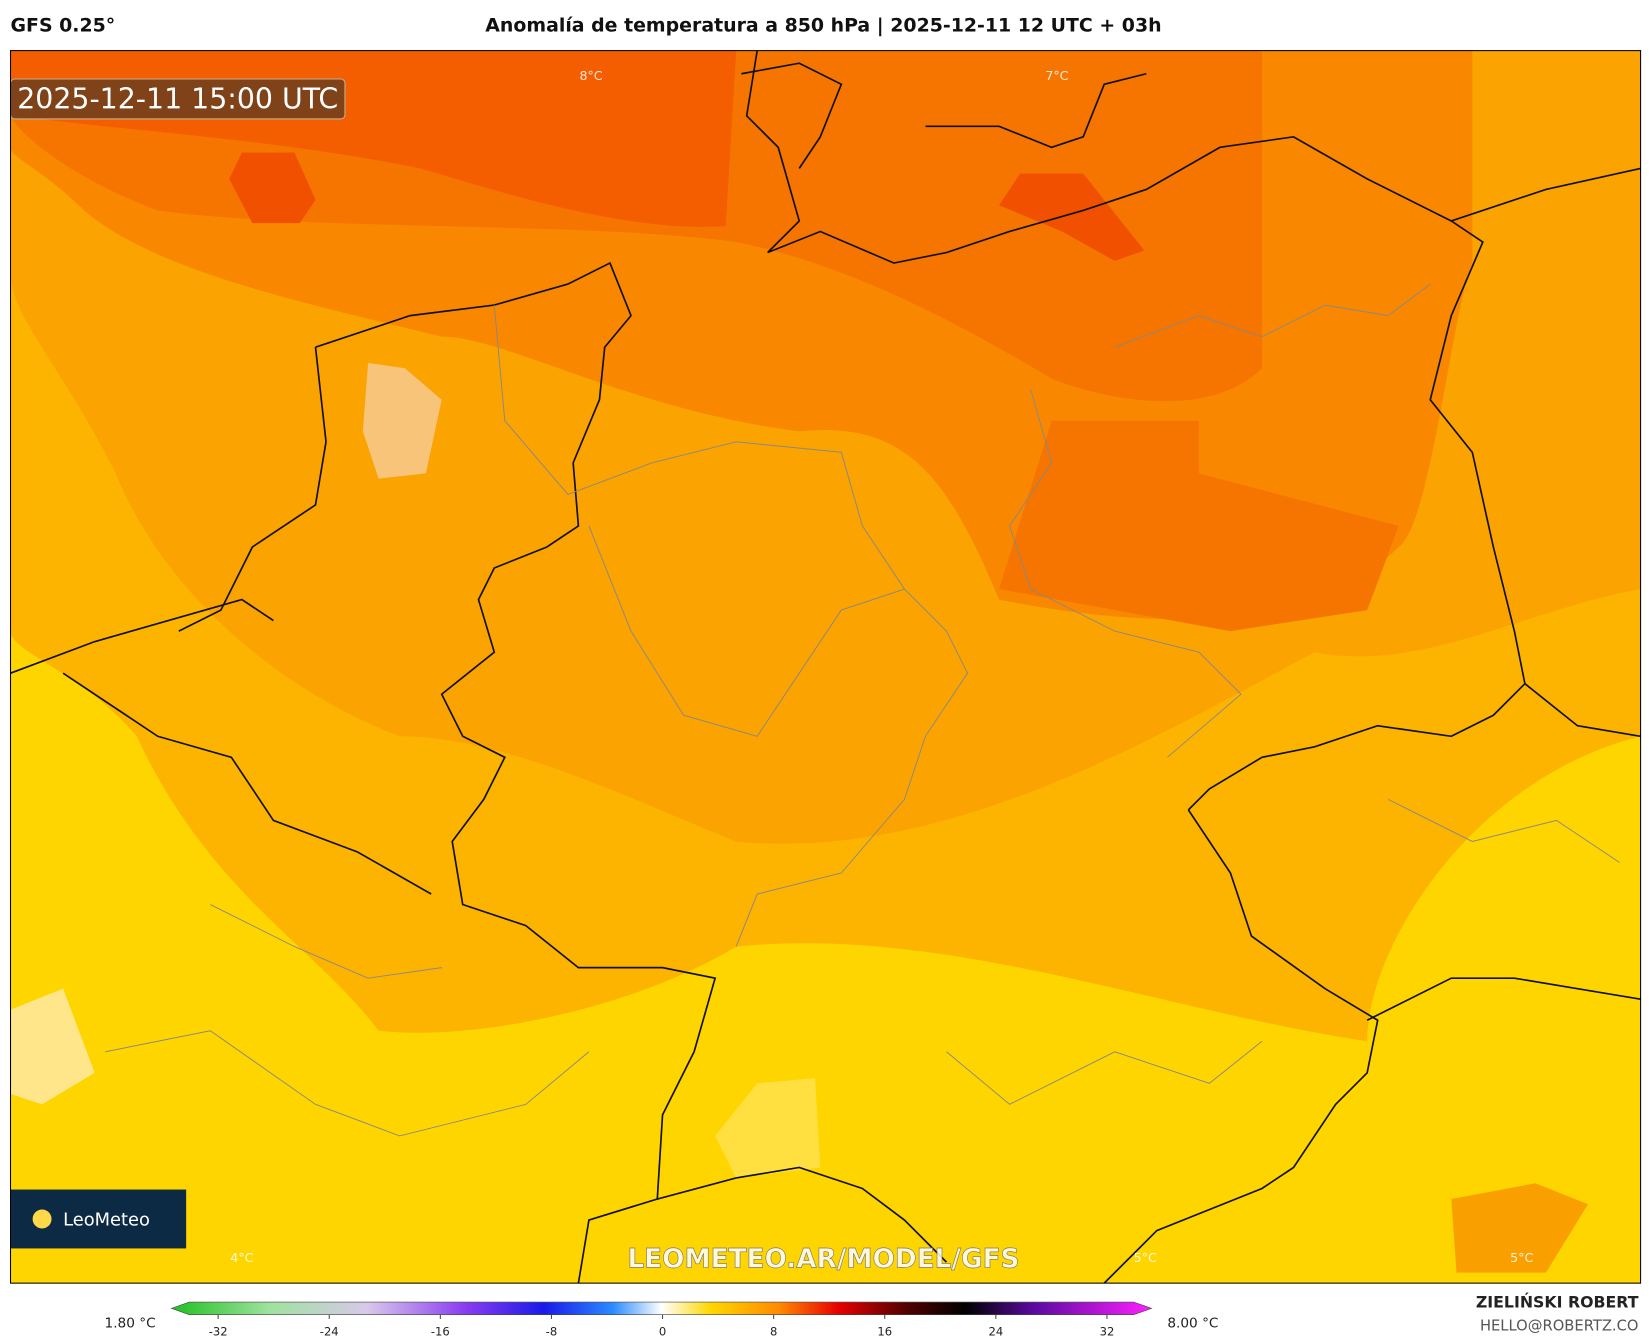 The width and height of the screenshot is (1649, 1339). I want to click on timestamp-box, so click(178, 99).